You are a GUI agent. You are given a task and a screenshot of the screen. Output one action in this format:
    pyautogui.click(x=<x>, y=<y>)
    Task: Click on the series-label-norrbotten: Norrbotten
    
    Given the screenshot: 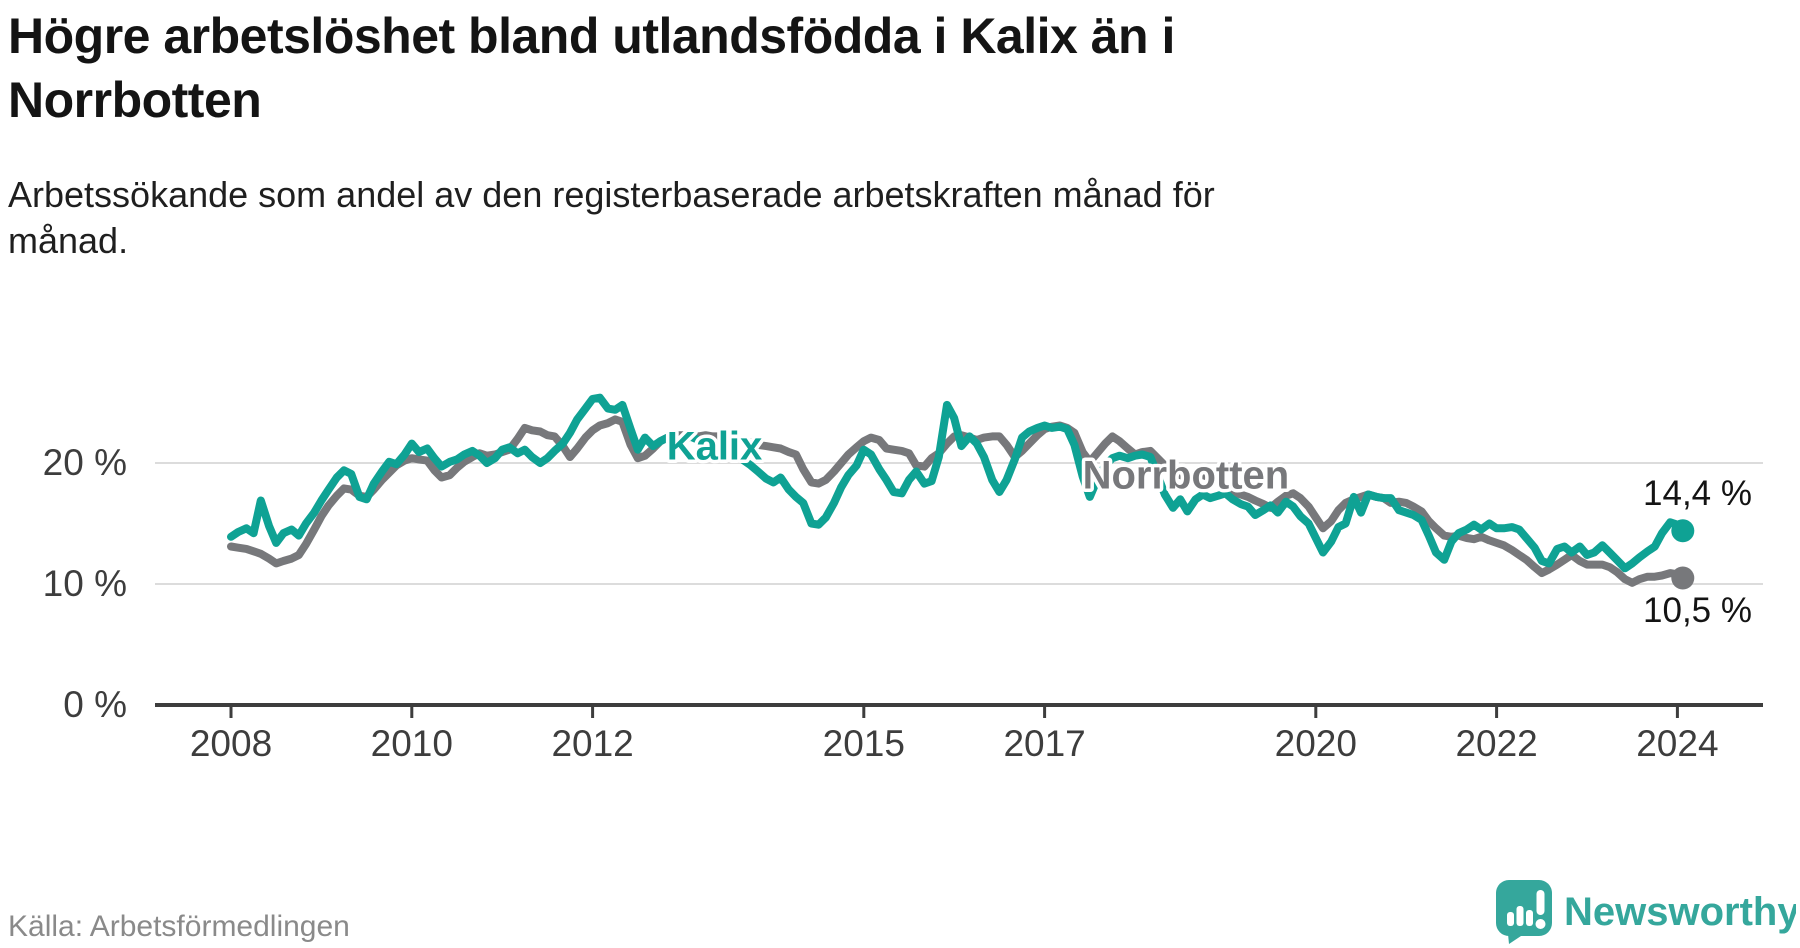 What is the action you would take?
    pyautogui.click(x=1186, y=475)
    